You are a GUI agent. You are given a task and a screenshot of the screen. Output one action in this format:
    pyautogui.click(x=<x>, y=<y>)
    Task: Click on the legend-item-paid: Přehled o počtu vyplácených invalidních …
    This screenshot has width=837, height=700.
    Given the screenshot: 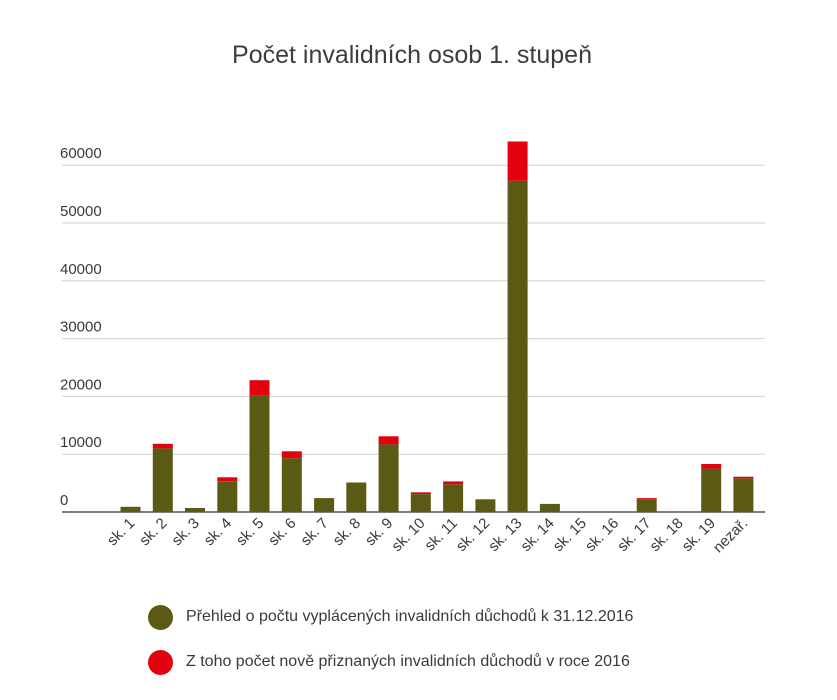 What is the action you would take?
    pyautogui.click(x=473, y=617)
    